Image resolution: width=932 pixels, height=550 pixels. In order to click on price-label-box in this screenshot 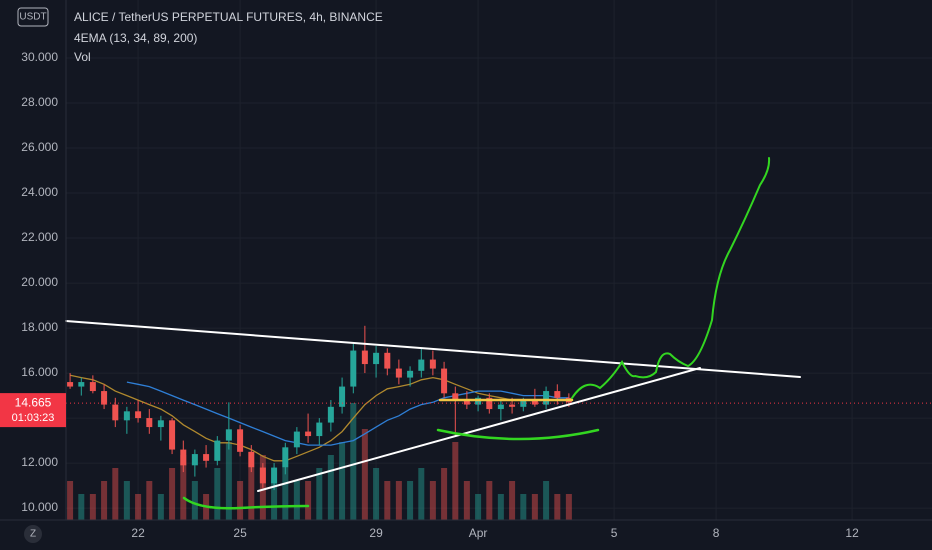, I will do `click(33, 410)`.